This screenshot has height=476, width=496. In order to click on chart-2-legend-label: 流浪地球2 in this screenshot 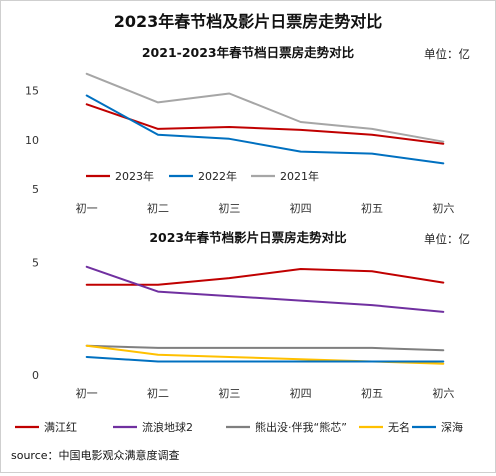, I will do `click(167, 427)`.